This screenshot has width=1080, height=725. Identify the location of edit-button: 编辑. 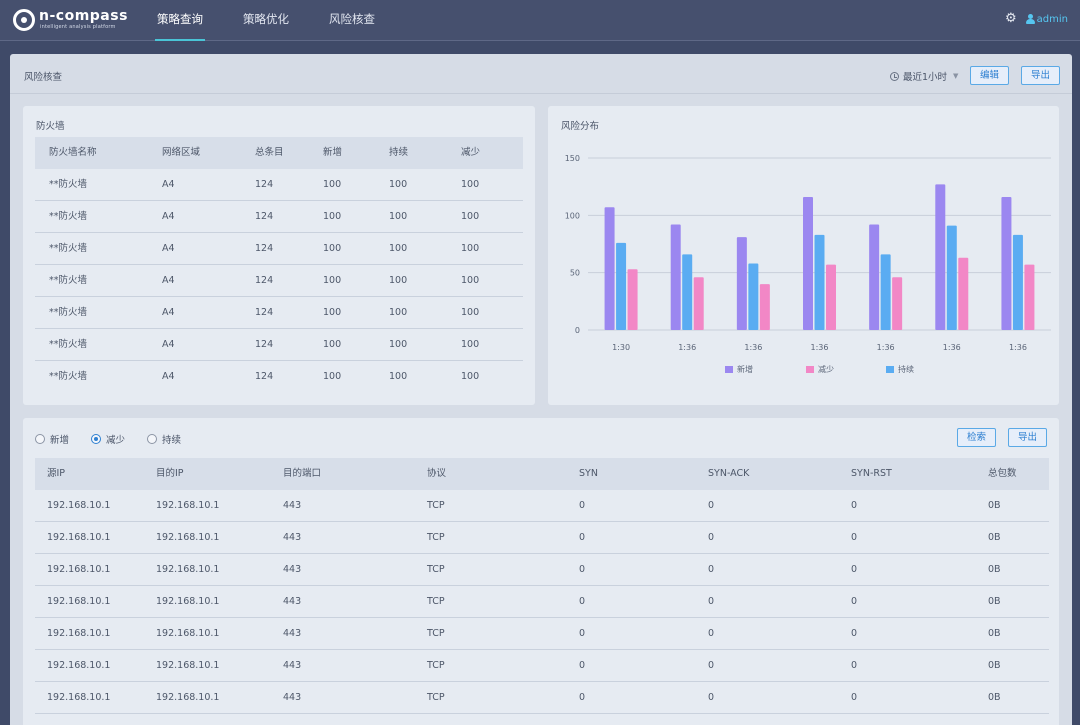
(990, 75).